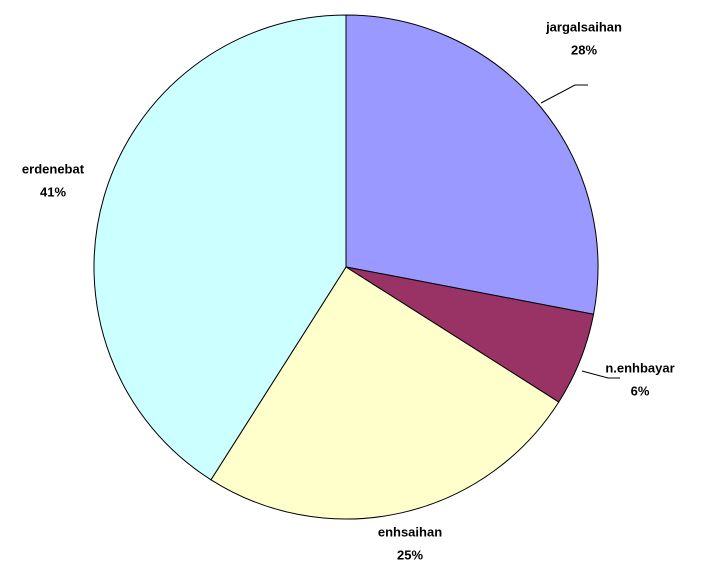 This screenshot has height=567, width=727. I want to click on slice-label: enhsaihan, so click(410, 531).